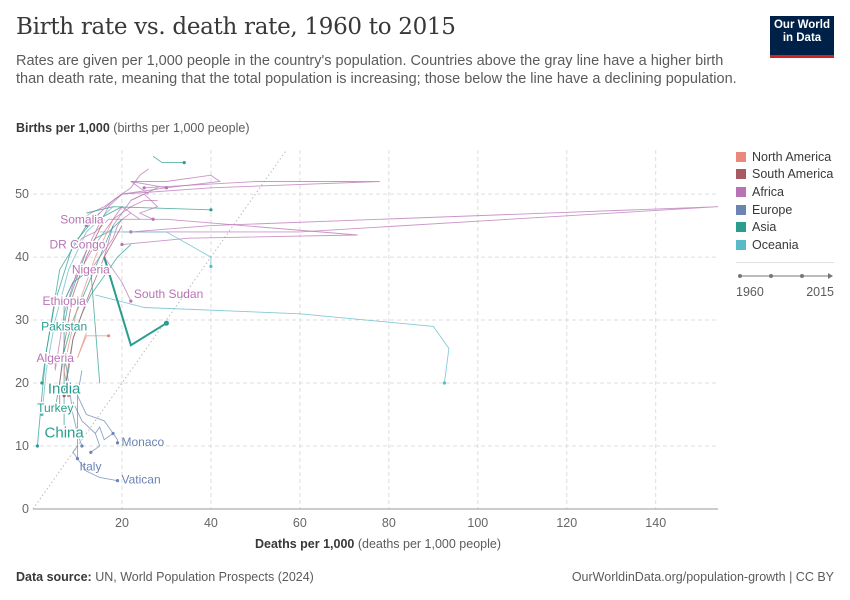 The width and height of the screenshot is (850, 600). Describe the element at coordinates (90, 269) in the screenshot. I see `country-label: Nigeria` at that location.